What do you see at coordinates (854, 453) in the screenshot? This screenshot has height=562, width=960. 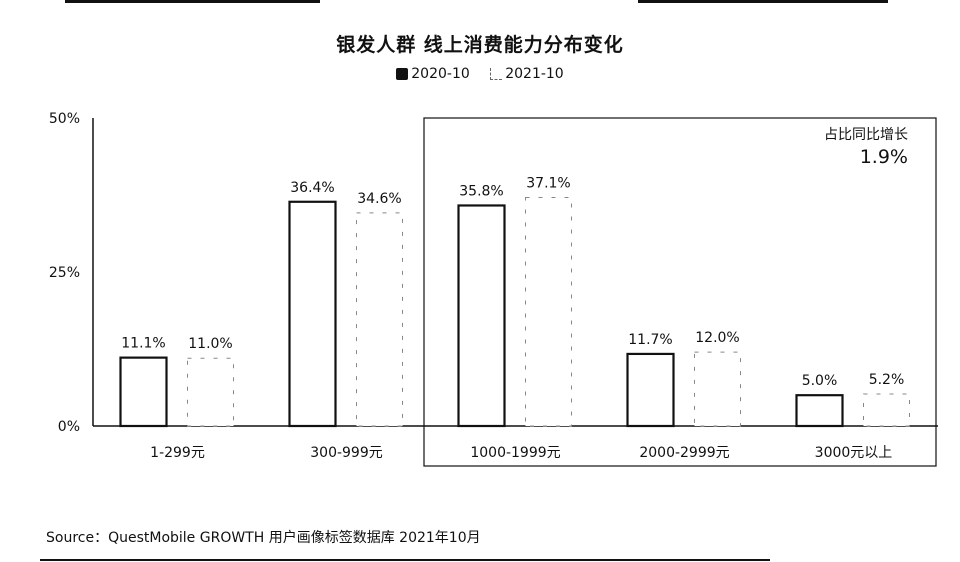 I see `x-tick-label: 3000元以上` at bounding box center [854, 453].